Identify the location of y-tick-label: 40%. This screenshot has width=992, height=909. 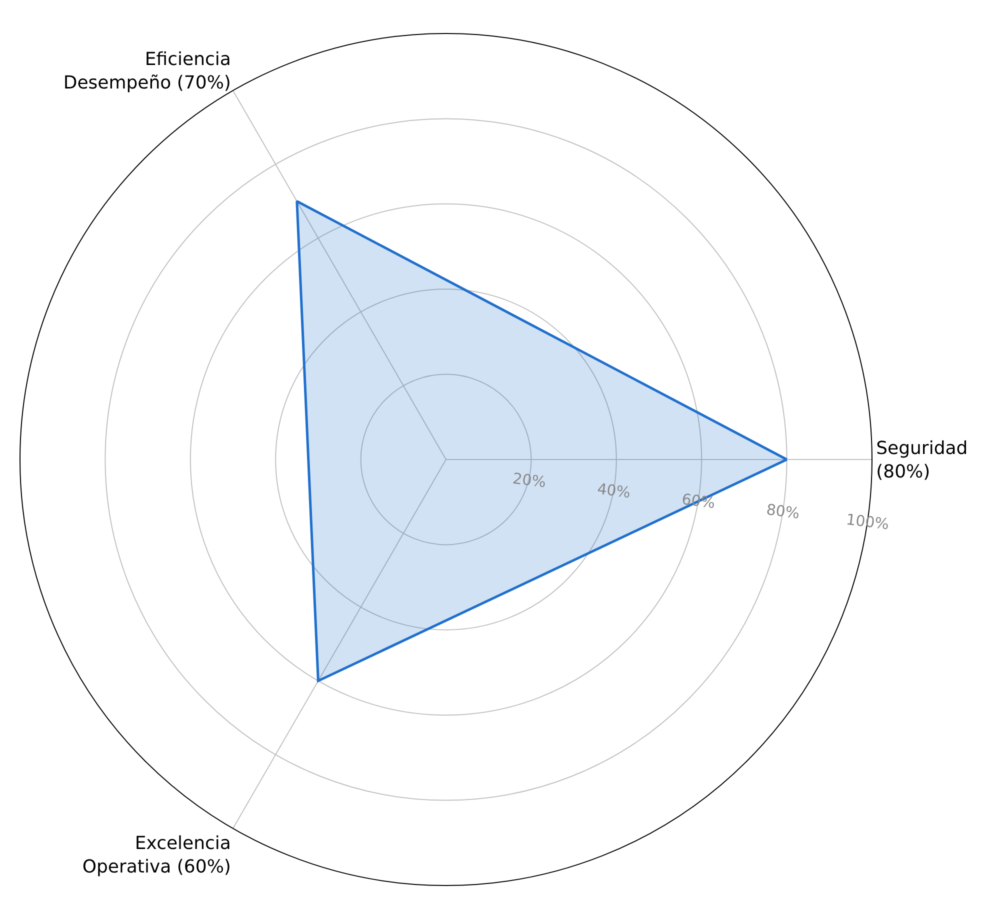
(614, 491).